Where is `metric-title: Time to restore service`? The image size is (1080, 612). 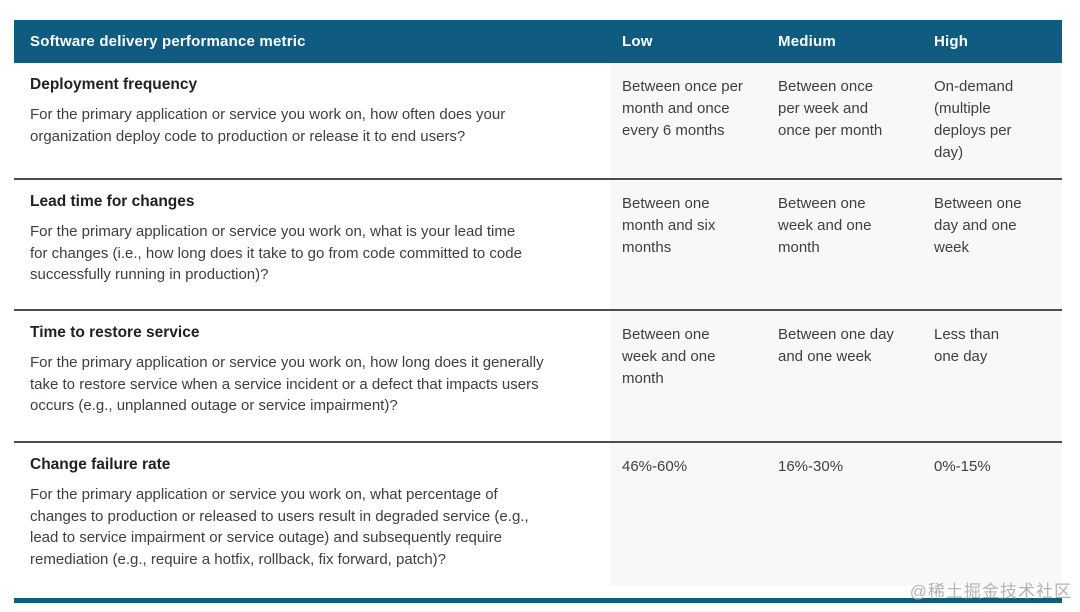
metric-title: Time to restore service is located at coordinates (115, 332).